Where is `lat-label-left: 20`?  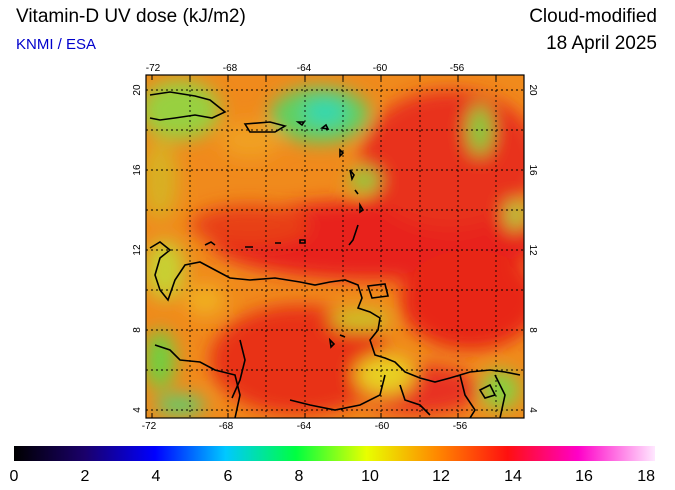 lat-label-left: 20 is located at coordinates (137, 90).